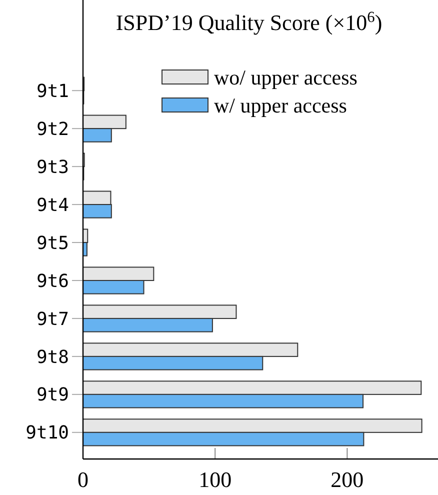 The image size is (438, 495). Describe the element at coordinates (286, 77) in the screenshot. I see `legend-label: wo/ upper access` at that location.